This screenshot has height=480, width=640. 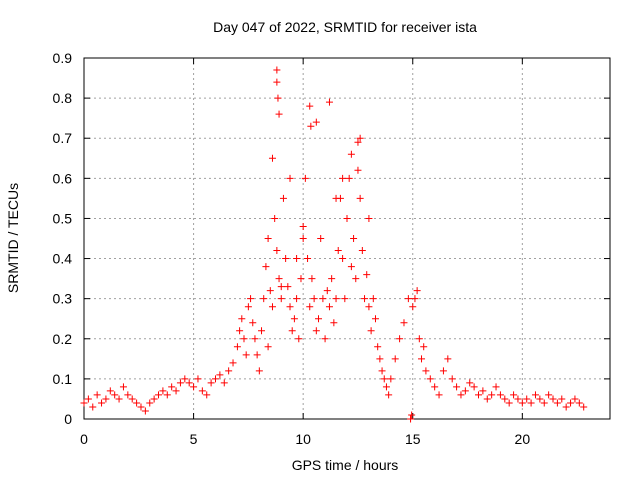 What do you see at coordinates (84, 439) in the screenshot?
I see `x-tick-label: 0` at bounding box center [84, 439].